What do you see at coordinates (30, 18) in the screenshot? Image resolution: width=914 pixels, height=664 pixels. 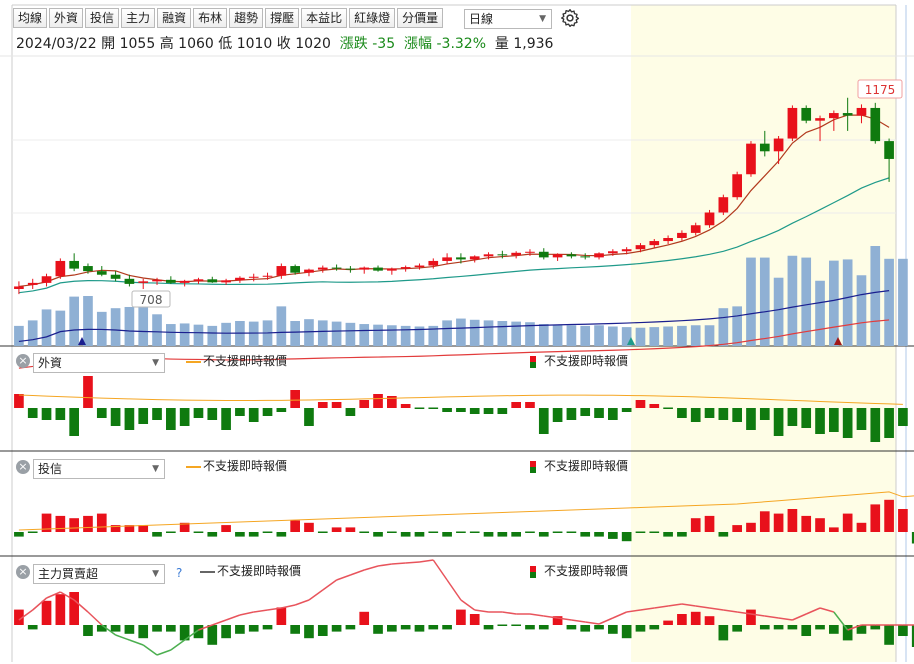 I see `toolbar-button-0: 均線` at bounding box center [30, 18].